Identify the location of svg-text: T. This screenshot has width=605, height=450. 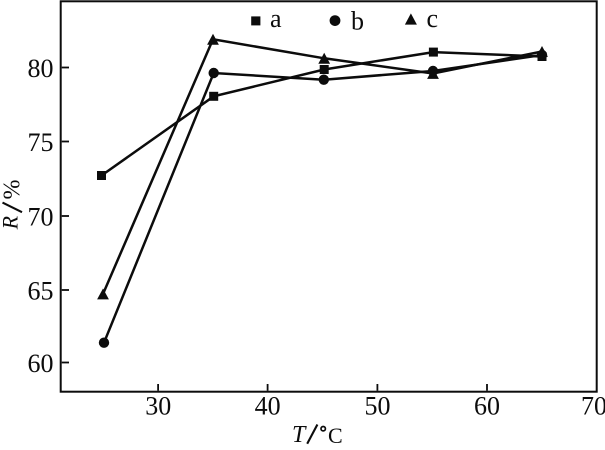
(299, 435).